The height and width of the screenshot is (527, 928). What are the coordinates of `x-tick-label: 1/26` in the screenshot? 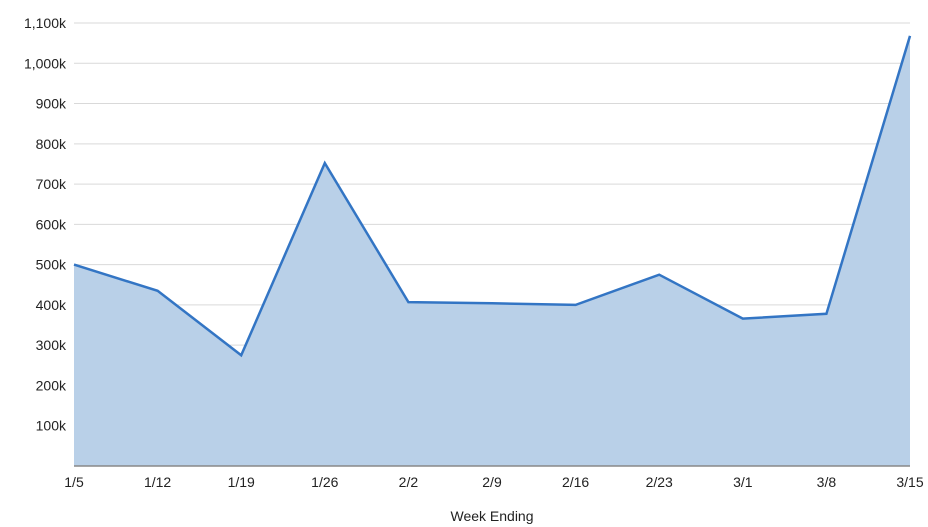 It's located at (324, 482).